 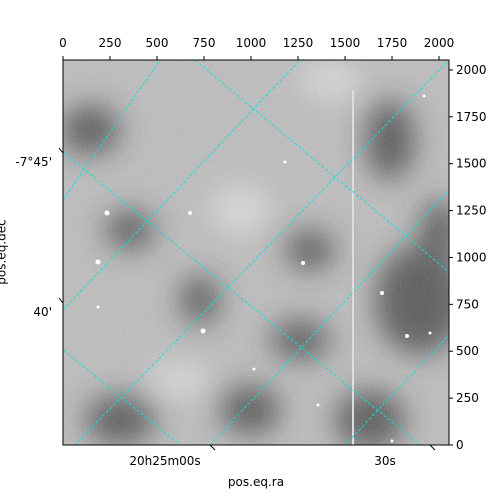 I want to click on x-tick-label: 1500, so click(x=345, y=43).